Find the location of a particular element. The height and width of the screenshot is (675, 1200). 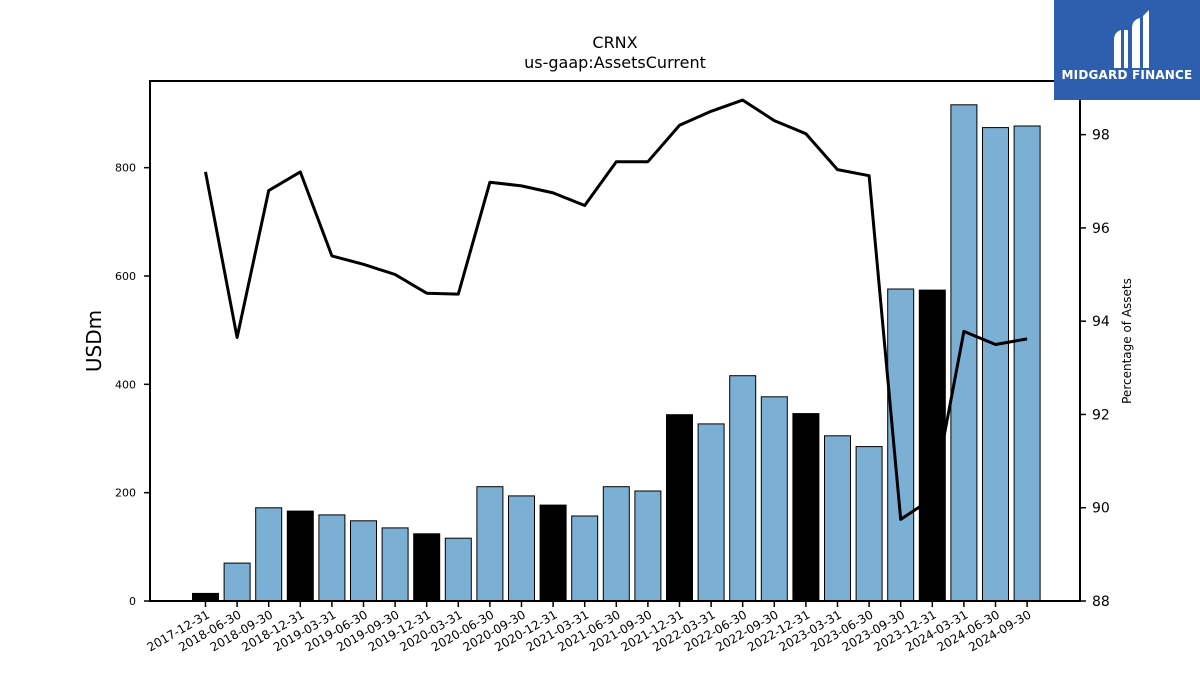

y-axis-label: USDm is located at coordinates (94, 341).